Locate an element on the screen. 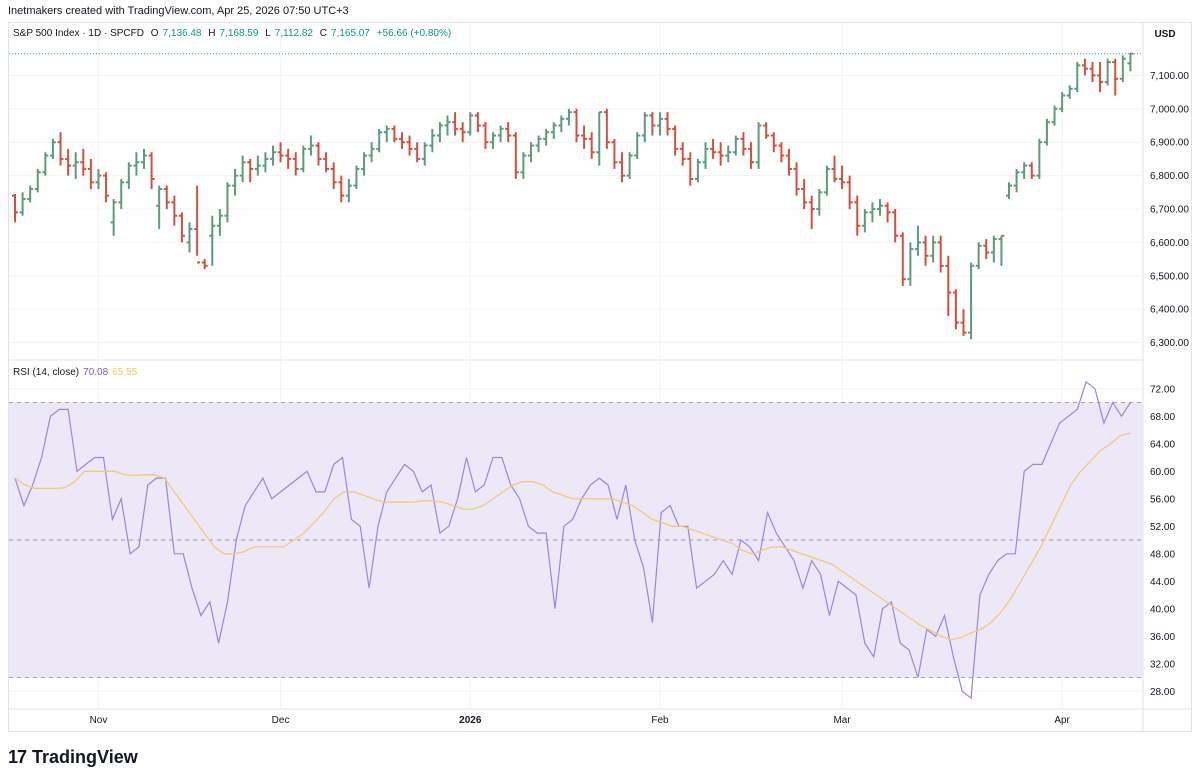  rsi-tick-label: 72.00 is located at coordinates (1162, 389).